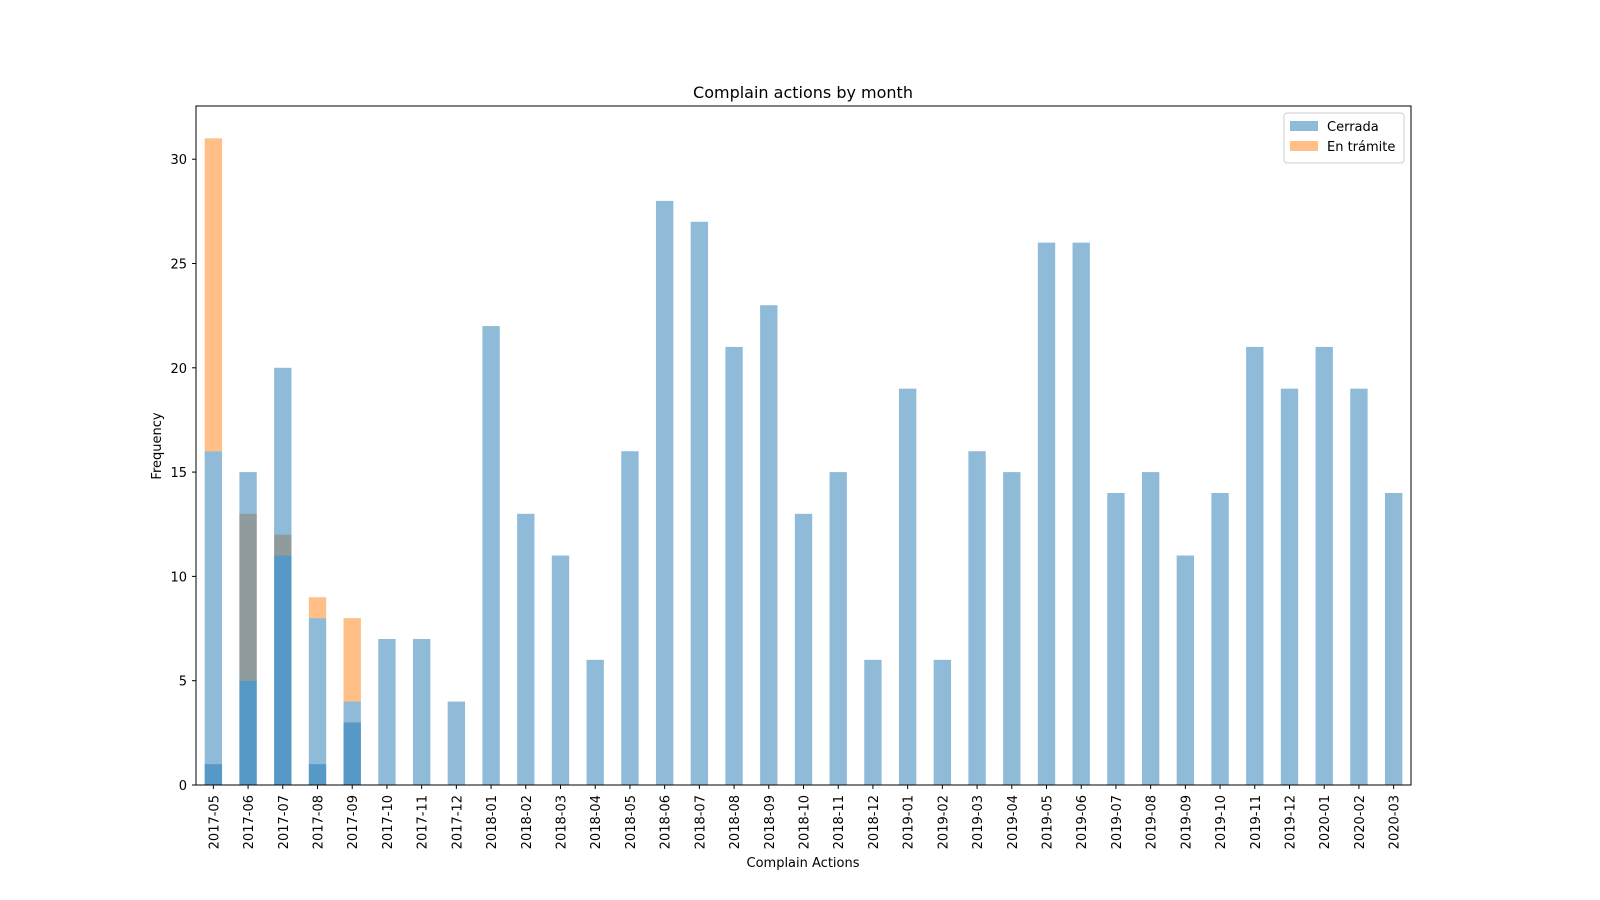  Describe the element at coordinates (1360, 822) in the screenshot. I see `x-tick-label: 2020-02` at that location.